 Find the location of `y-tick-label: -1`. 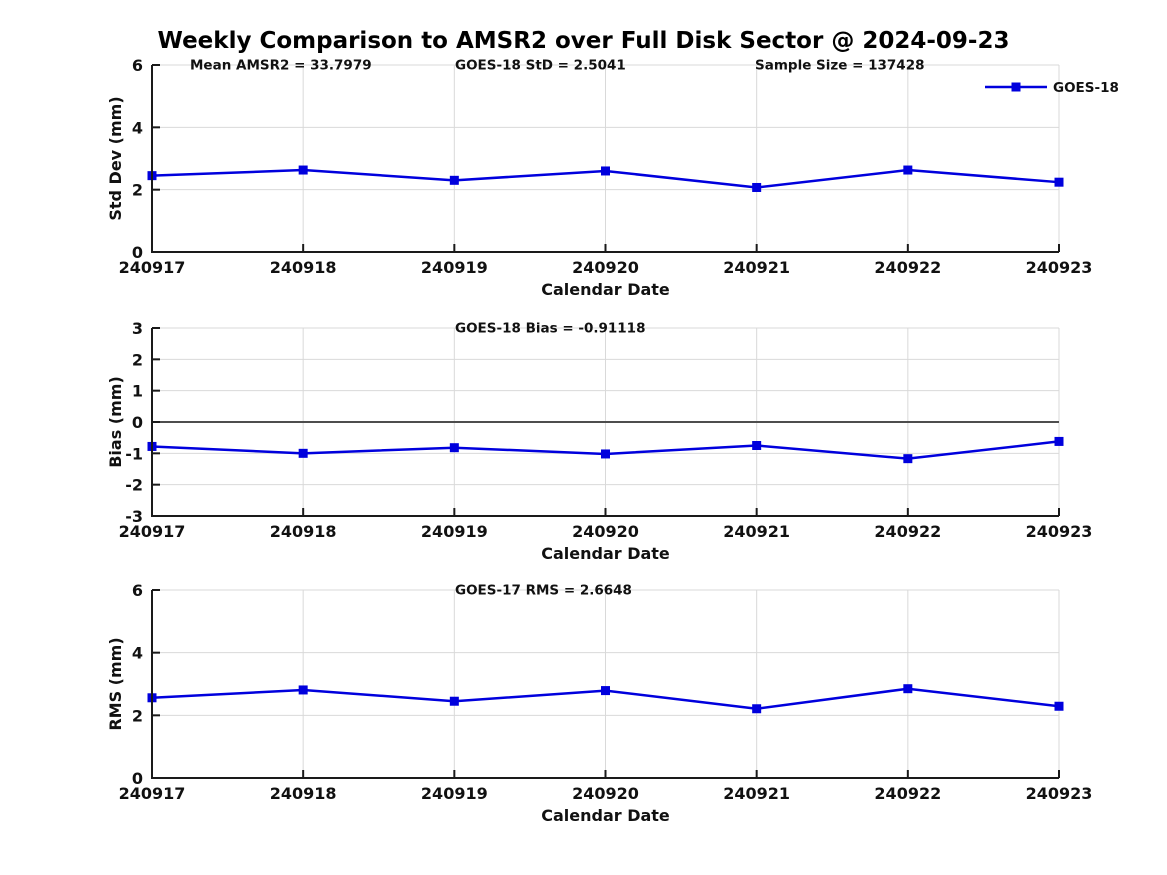

y-tick-label: -1 is located at coordinates (134, 453).